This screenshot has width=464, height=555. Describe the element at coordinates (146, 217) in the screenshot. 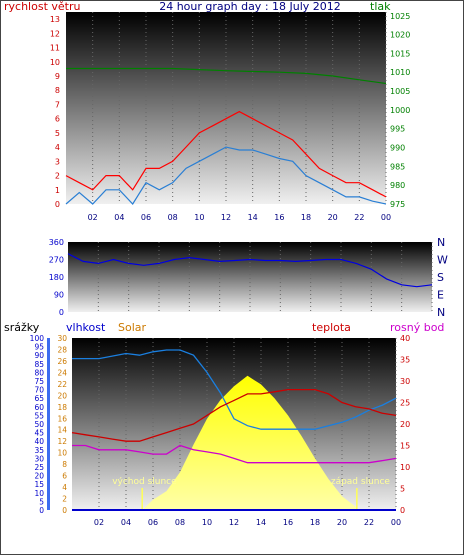

I see `wind-time-tick: 06` at that location.